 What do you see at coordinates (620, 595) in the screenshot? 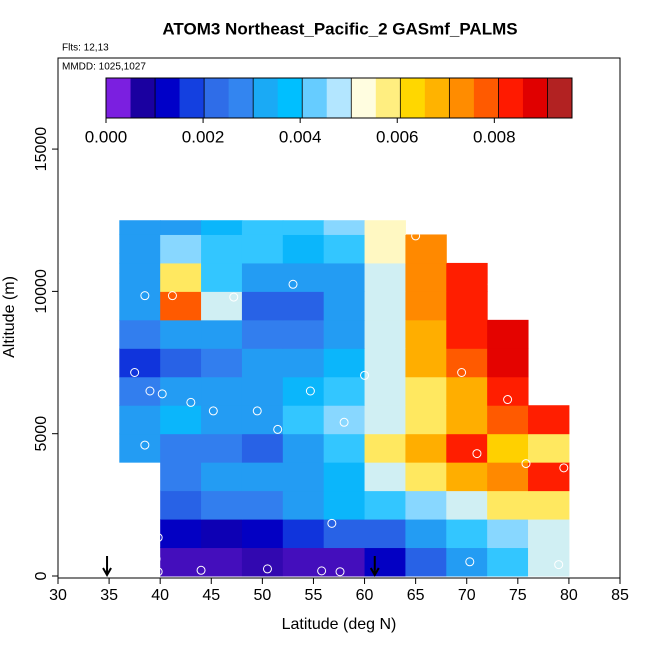
I see `x-tick-label: 85` at bounding box center [620, 595].